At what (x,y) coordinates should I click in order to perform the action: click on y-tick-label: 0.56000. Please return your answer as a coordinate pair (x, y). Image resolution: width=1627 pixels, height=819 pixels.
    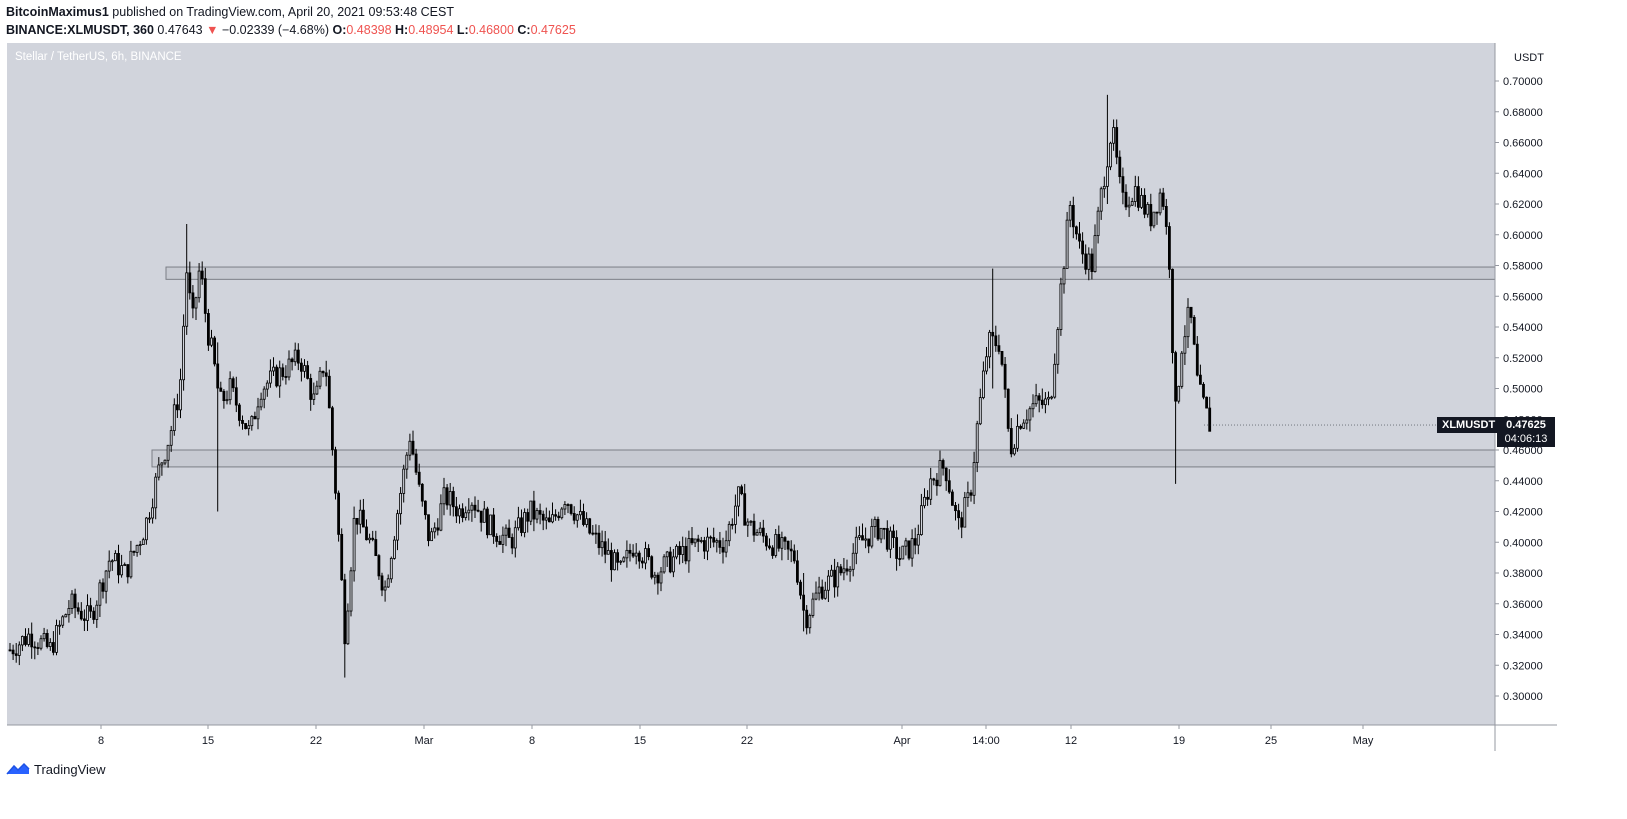
    Looking at the image, I should click on (1523, 297).